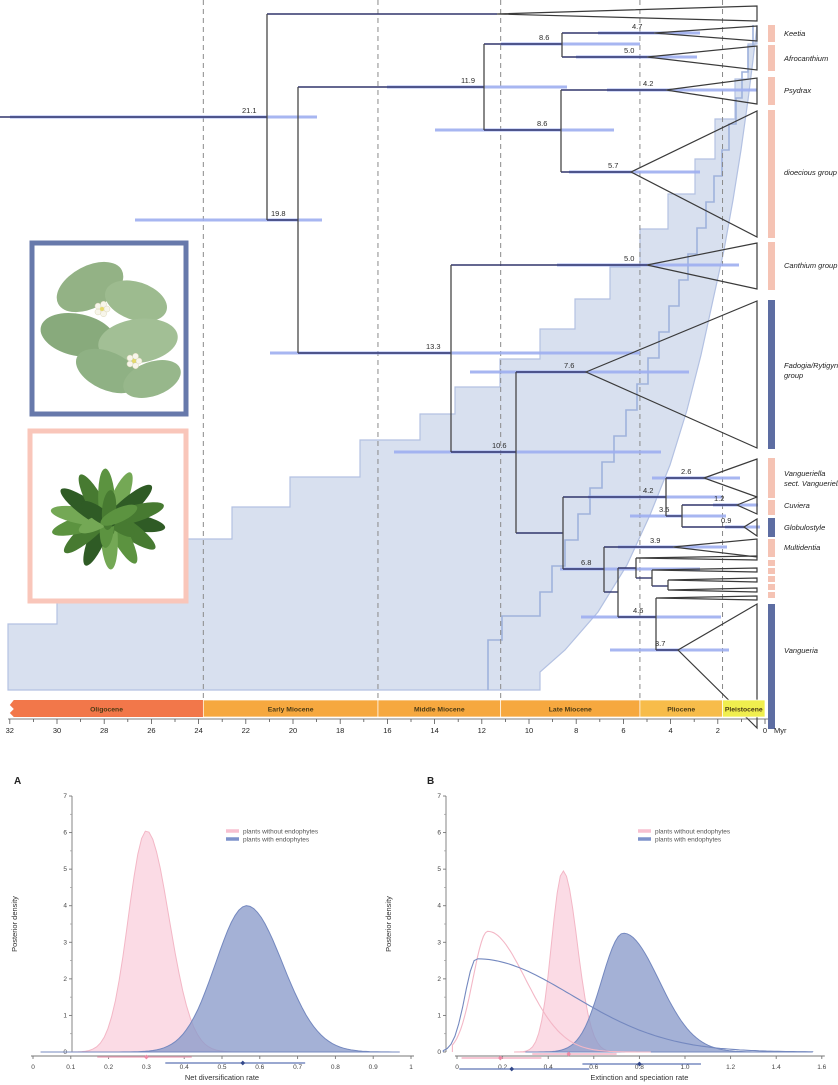 The height and width of the screenshot is (1085, 838). I want to click on time-tick-label: 18, so click(340, 730).